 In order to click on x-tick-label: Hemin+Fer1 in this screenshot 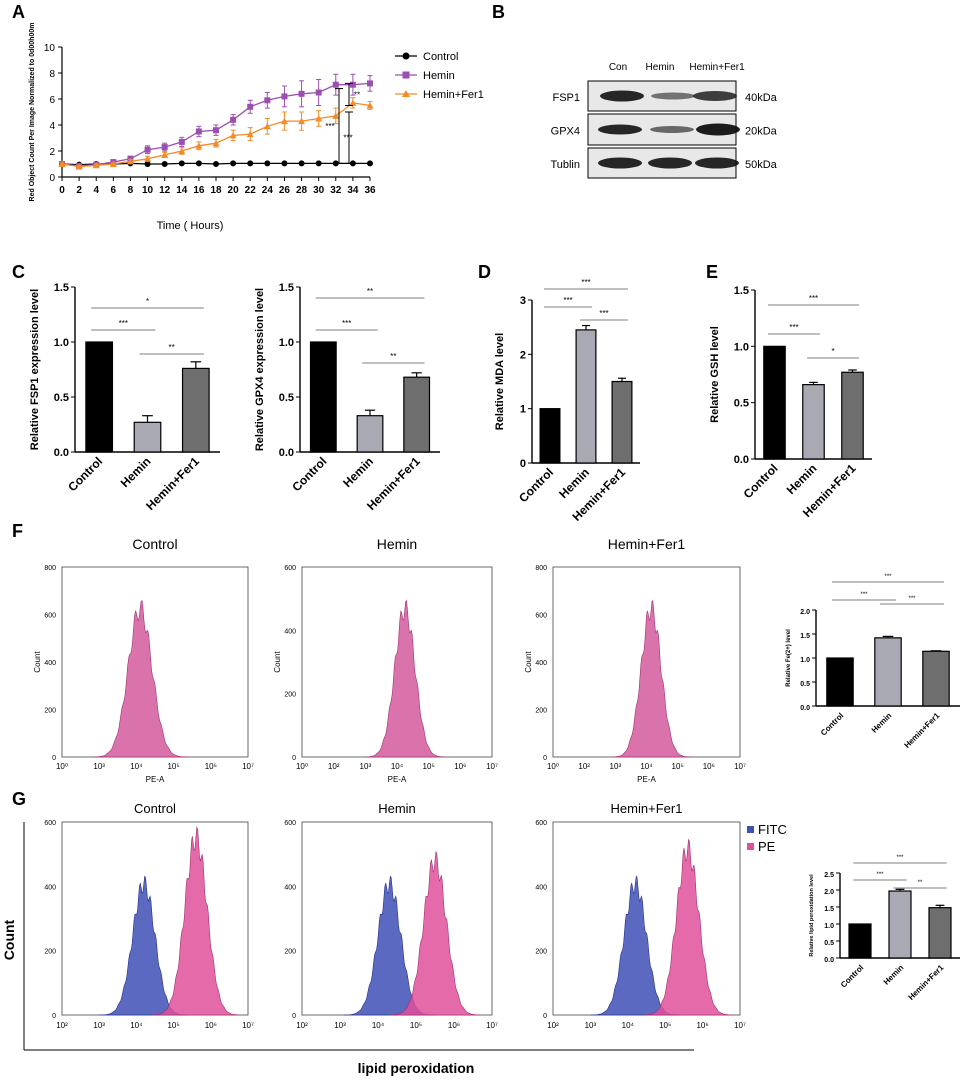, I will do `click(926, 982)`.